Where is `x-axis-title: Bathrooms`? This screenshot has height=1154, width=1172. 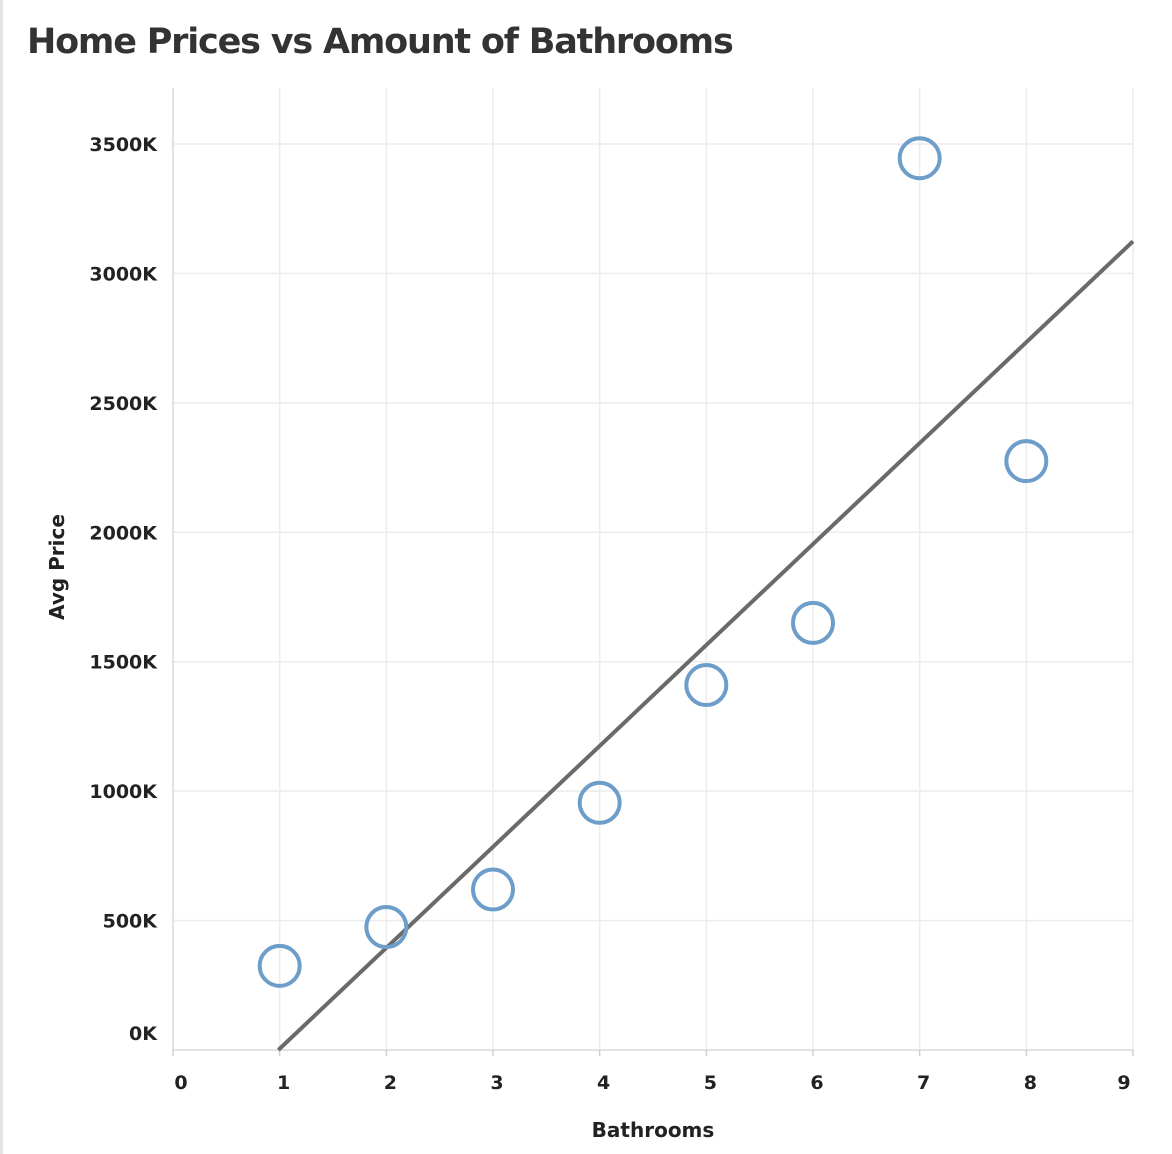 x-axis-title: Bathrooms is located at coordinates (653, 1130).